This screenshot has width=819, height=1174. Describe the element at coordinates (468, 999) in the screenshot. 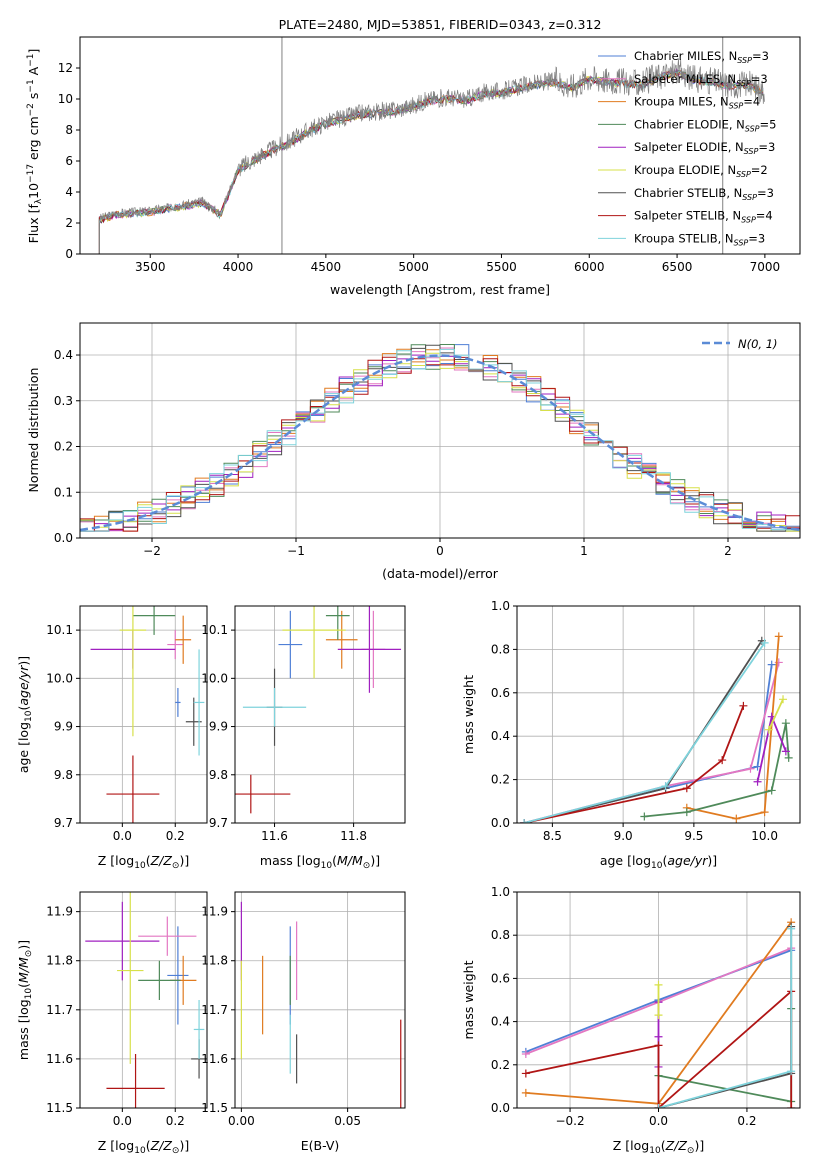

I see `y-axis-label: mass weight` at that location.